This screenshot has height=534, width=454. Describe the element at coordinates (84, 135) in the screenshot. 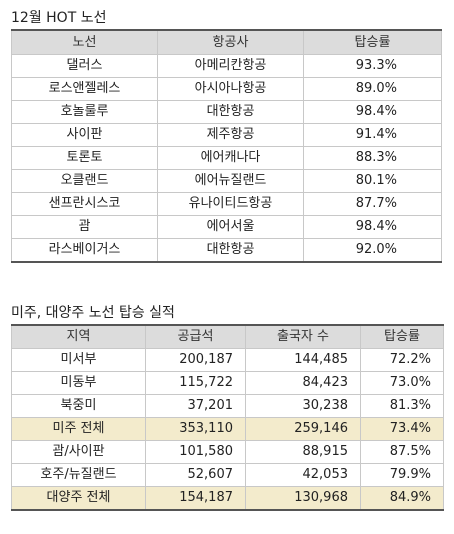

I see `route-cell: 사이판` at that location.